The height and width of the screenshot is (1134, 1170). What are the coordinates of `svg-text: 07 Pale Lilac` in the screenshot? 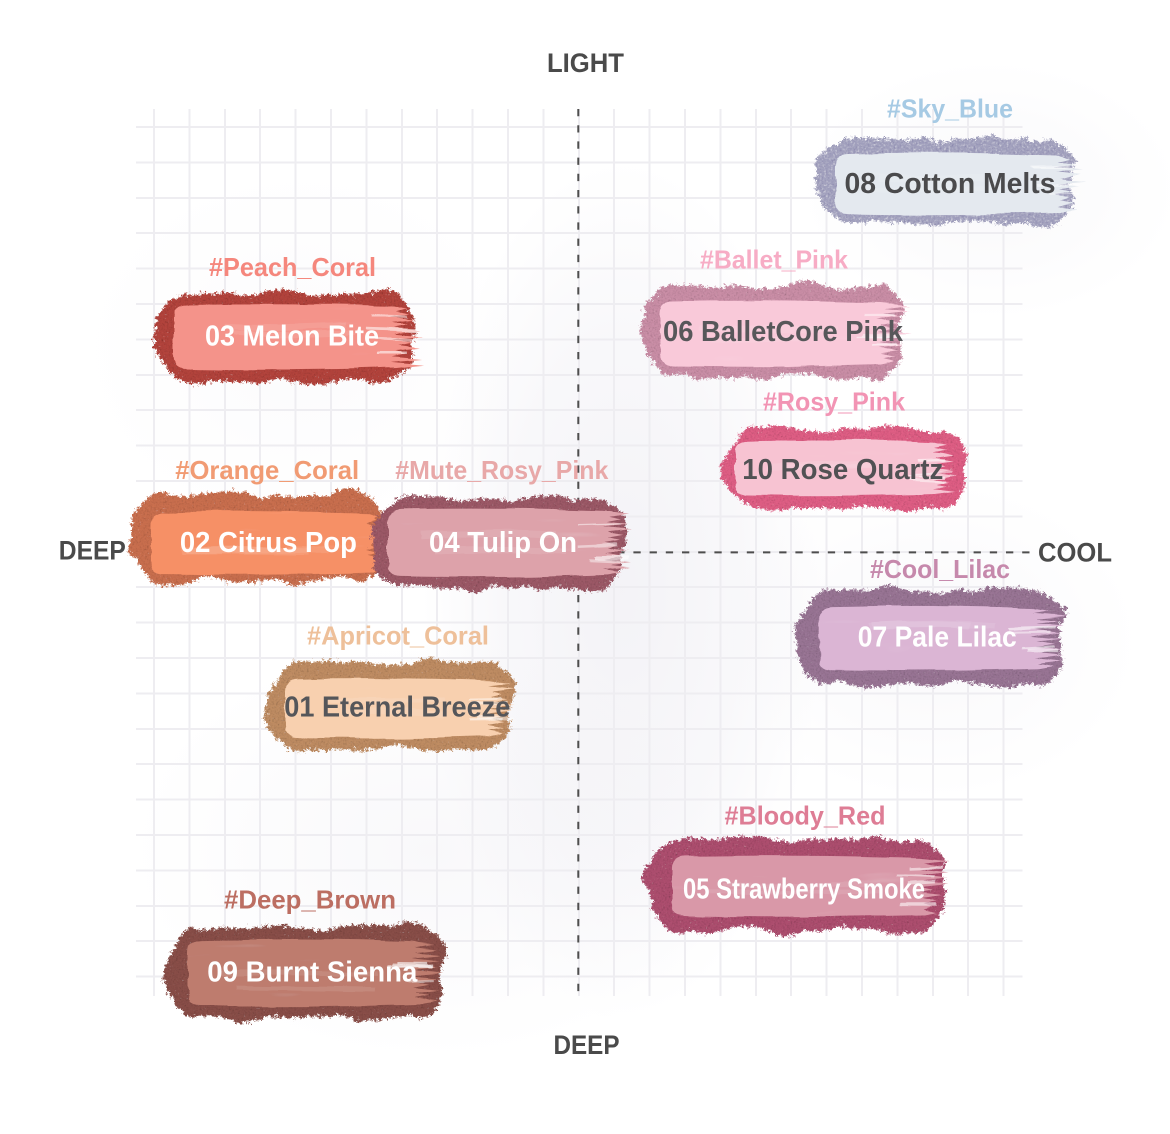 It's located at (937, 638).